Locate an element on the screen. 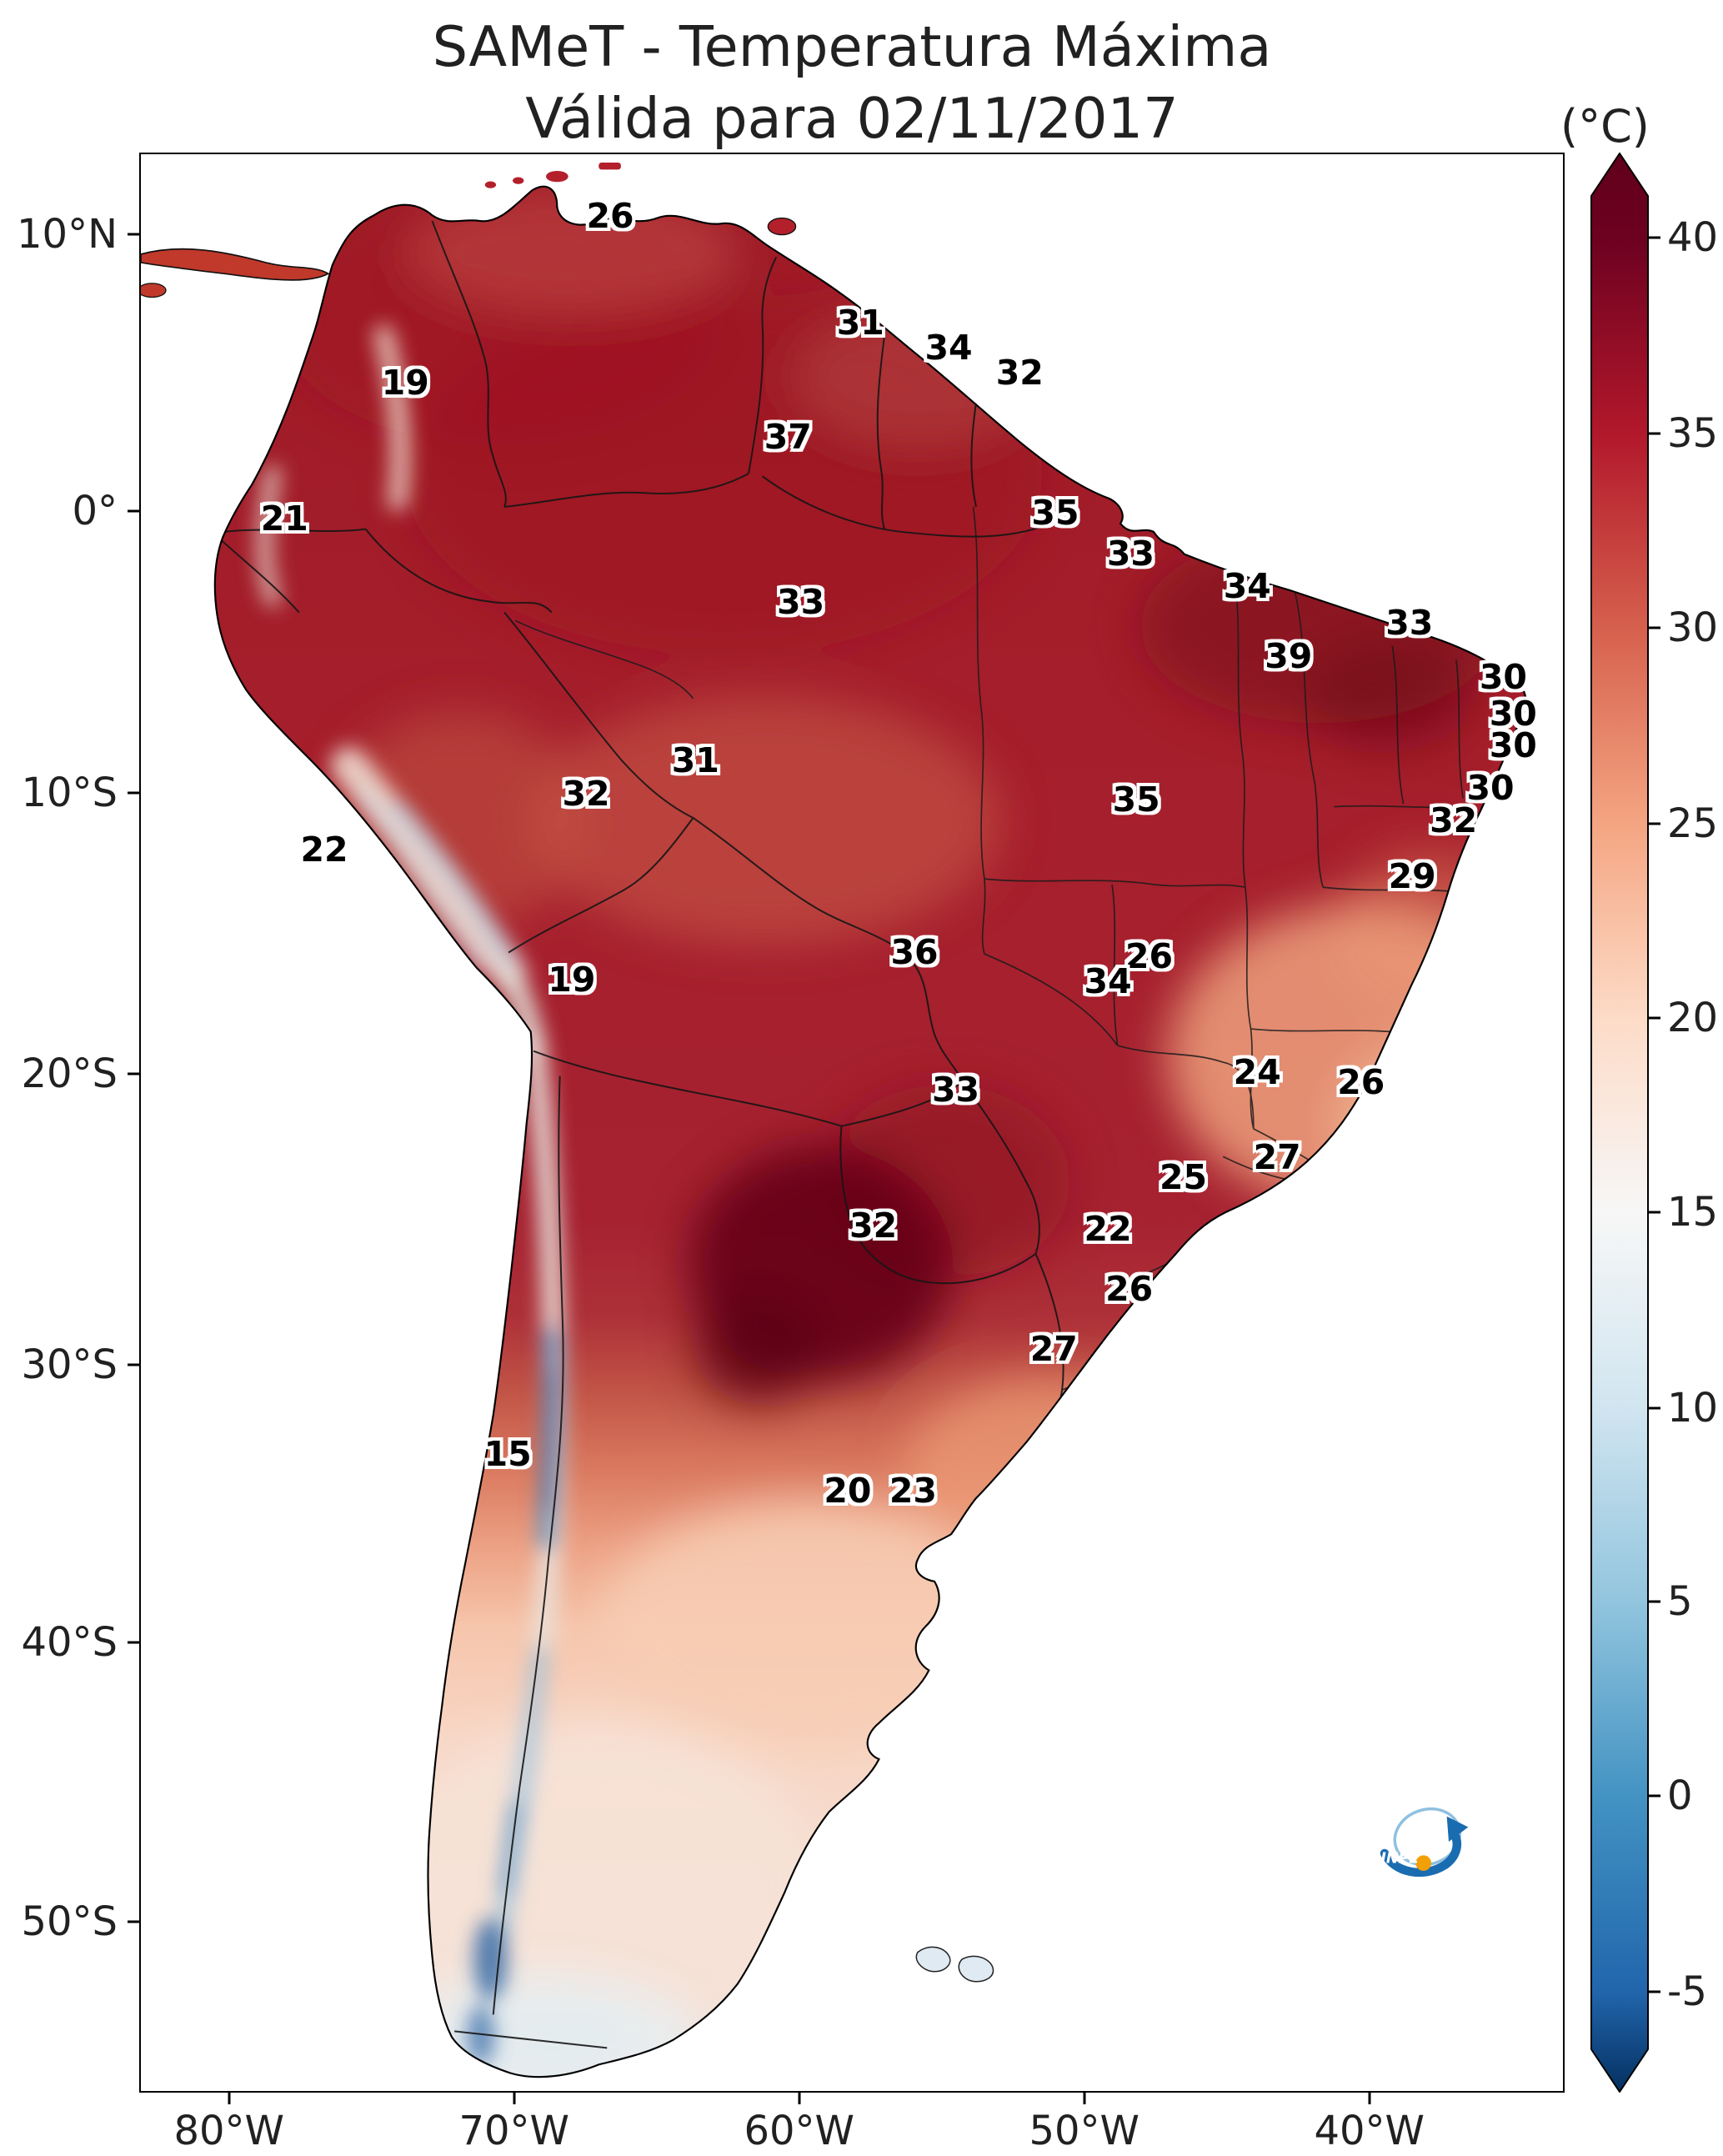 The width and height of the screenshot is (1723, 2156). temperature-label: 15 is located at coordinates (508, 1453).